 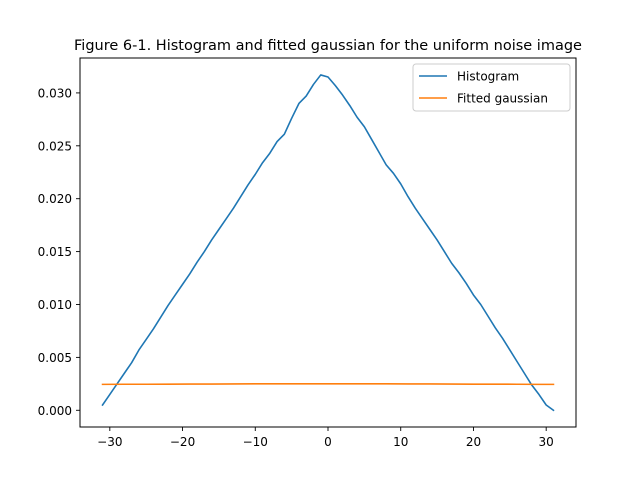 What do you see at coordinates (473, 442) in the screenshot?
I see `x-tick-label: 20` at bounding box center [473, 442].